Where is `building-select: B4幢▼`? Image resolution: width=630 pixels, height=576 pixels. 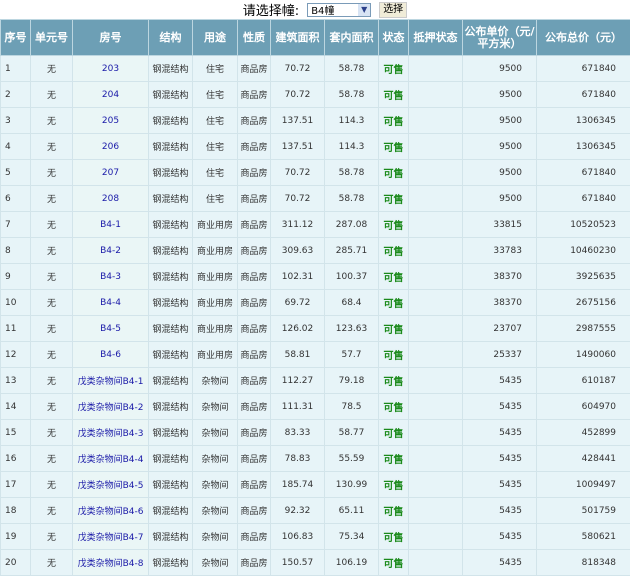
building-select: B4幢▼ is located at coordinates (339, 10).